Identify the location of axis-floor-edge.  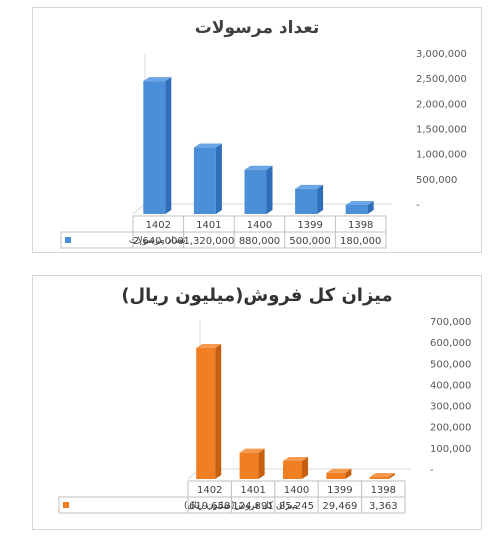
(139, 209).